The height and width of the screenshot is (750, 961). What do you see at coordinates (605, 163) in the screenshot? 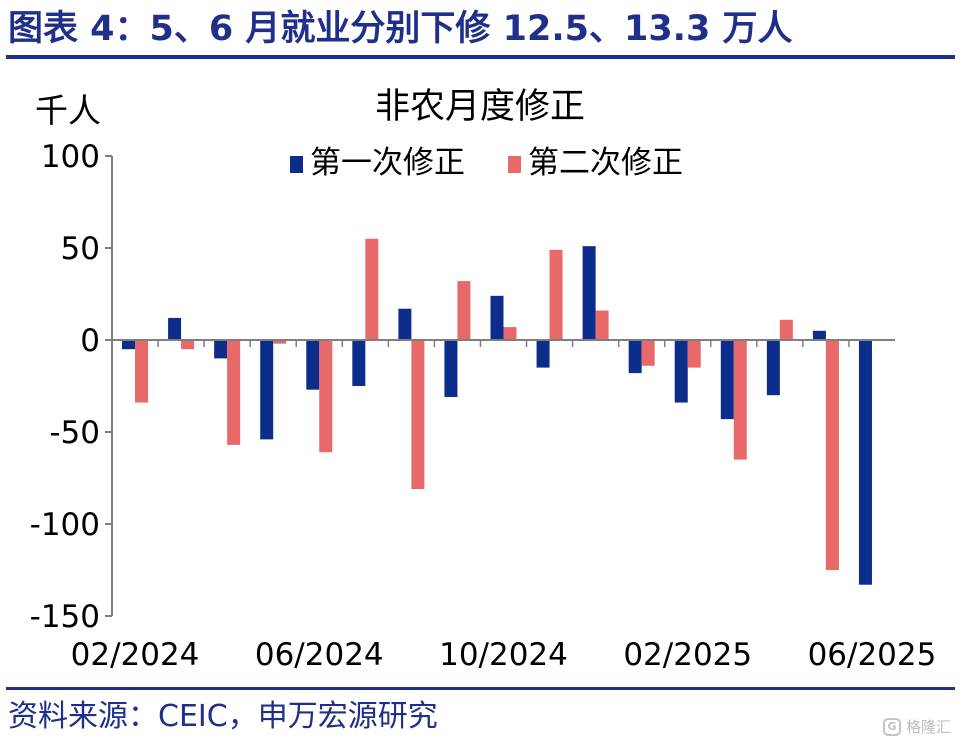
I see `legend-label: 第二次修正` at bounding box center [605, 163].